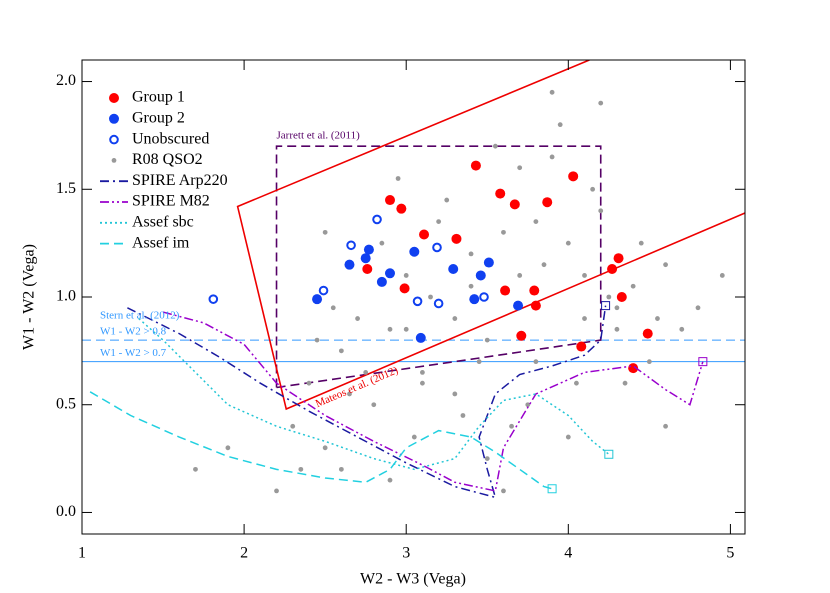 This screenshot has width=830, height=593. I want to click on x-tick-label: 5, so click(730, 553).